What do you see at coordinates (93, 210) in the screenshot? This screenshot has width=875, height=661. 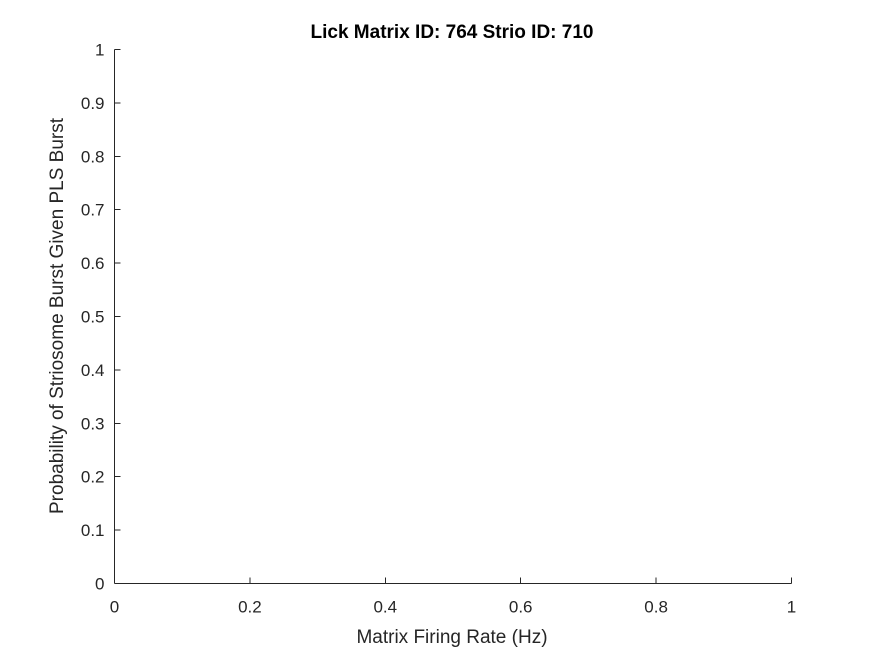 I see `y-tick-label: 0.7` at bounding box center [93, 210].